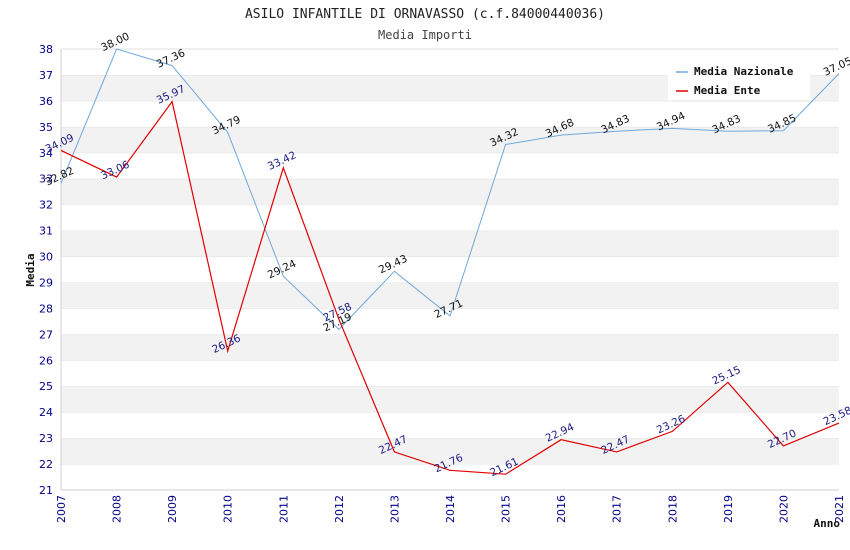 This screenshot has height=550, width=850. I want to click on x-tick-label: 2013, so click(394, 509).